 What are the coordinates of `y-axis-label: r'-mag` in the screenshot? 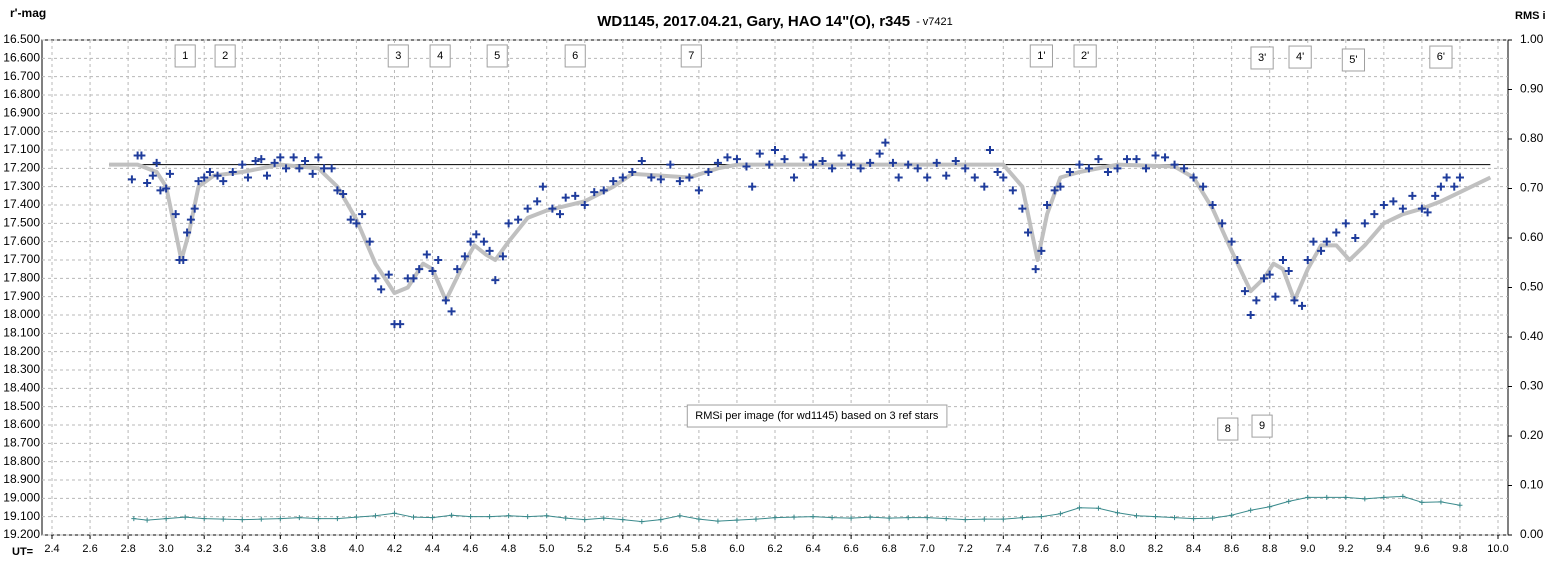 It's located at (28, 13).